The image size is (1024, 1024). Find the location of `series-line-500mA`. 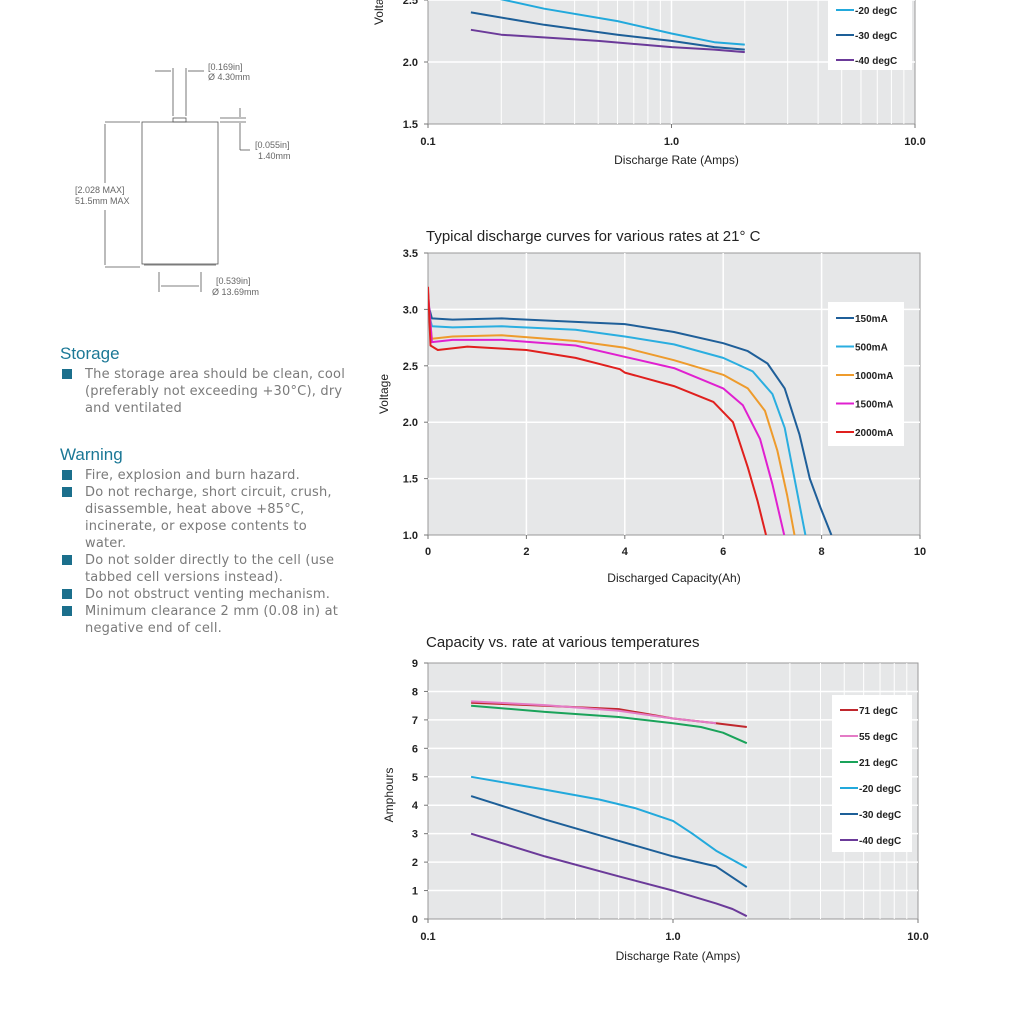

series-line-500mA is located at coordinates (617, 422).